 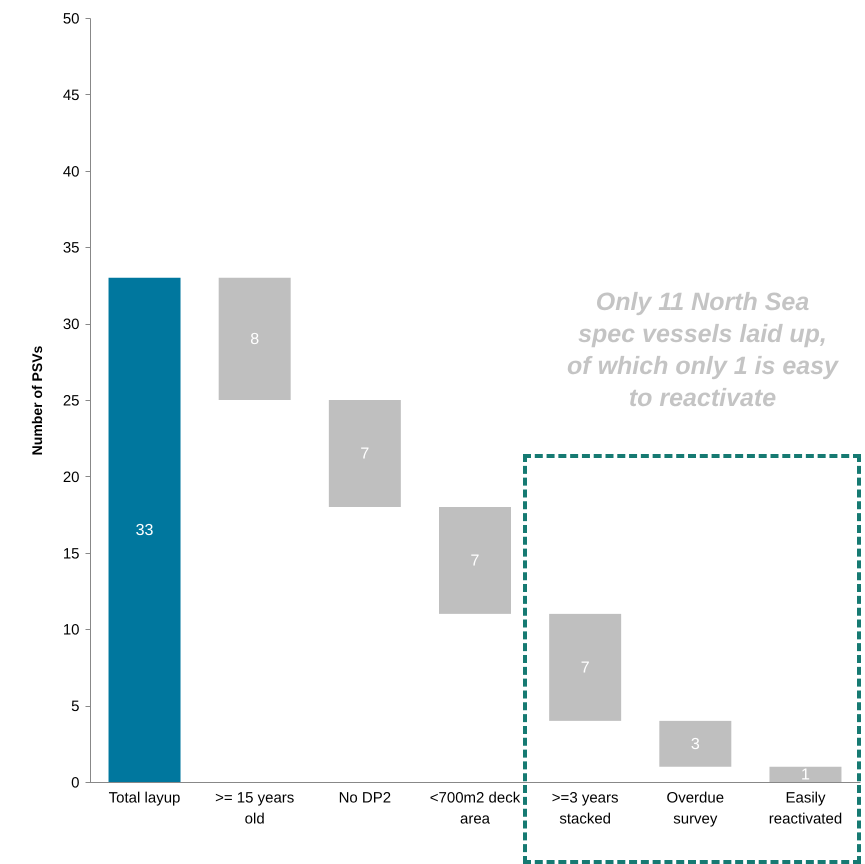 I want to click on x-tick-label: >= 15 years old, so click(x=254, y=809).